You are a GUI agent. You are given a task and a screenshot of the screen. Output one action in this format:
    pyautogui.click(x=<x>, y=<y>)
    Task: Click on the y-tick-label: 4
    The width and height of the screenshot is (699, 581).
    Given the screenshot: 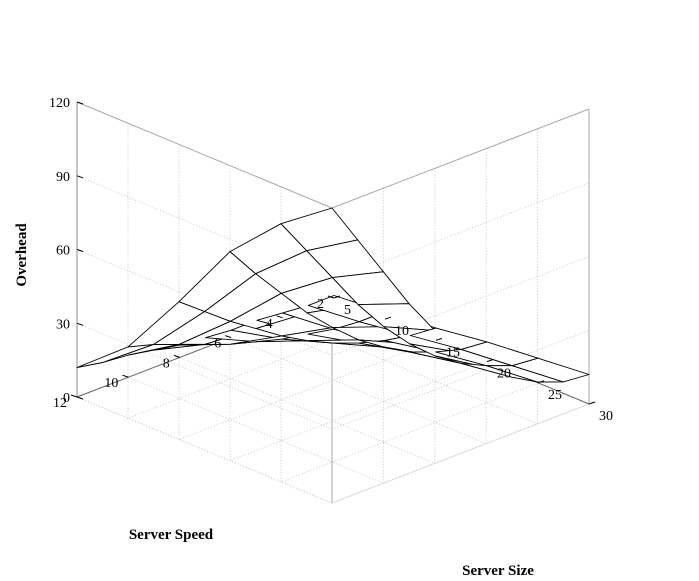 What is the action you would take?
    pyautogui.click(x=269, y=324)
    